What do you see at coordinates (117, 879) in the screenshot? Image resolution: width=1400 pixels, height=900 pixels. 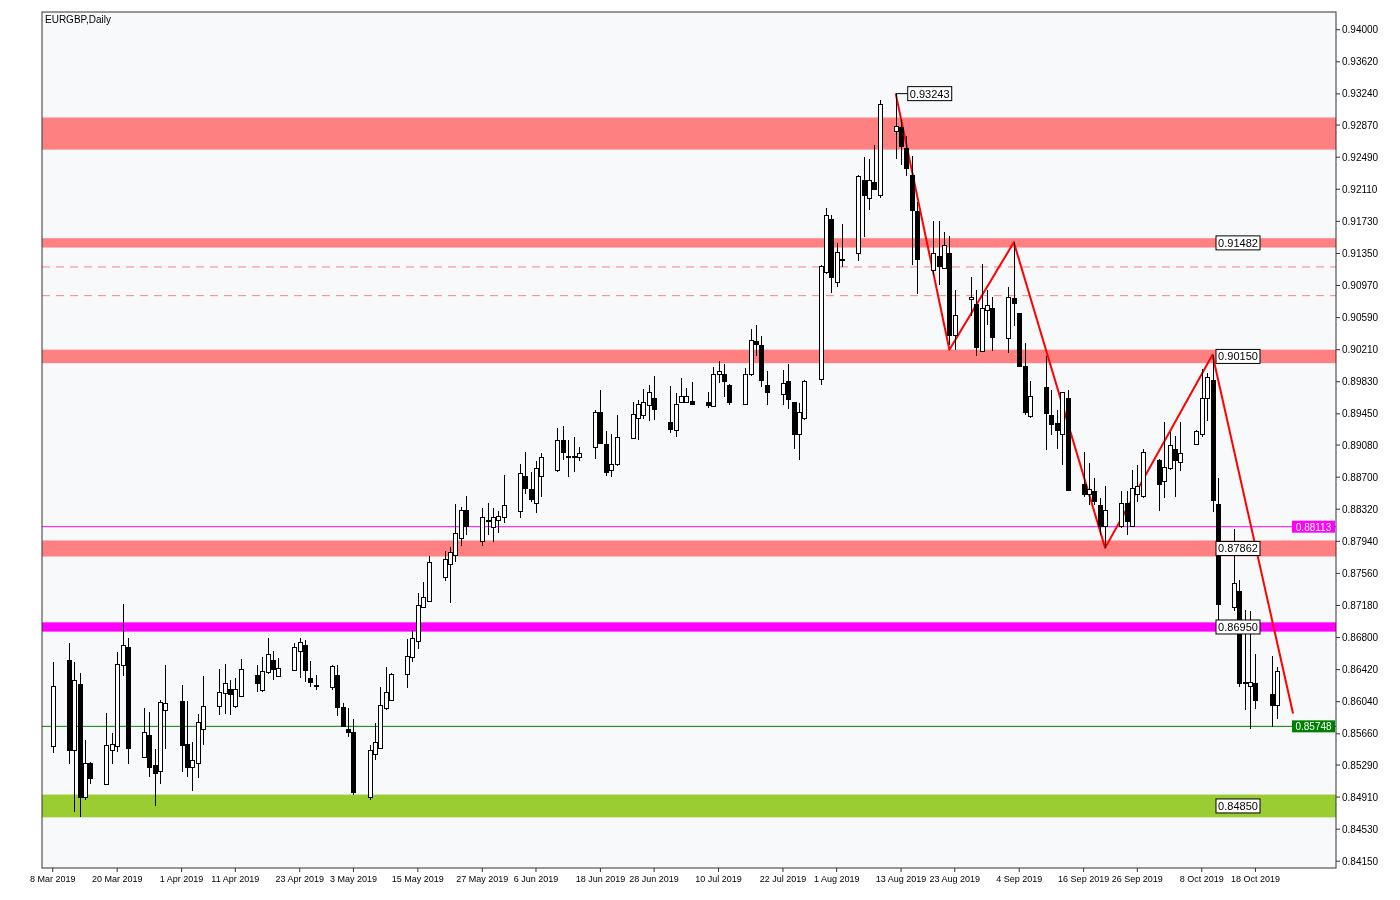 I see `x-tick-label: 20 Mar 2019` at bounding box center [117, 879].